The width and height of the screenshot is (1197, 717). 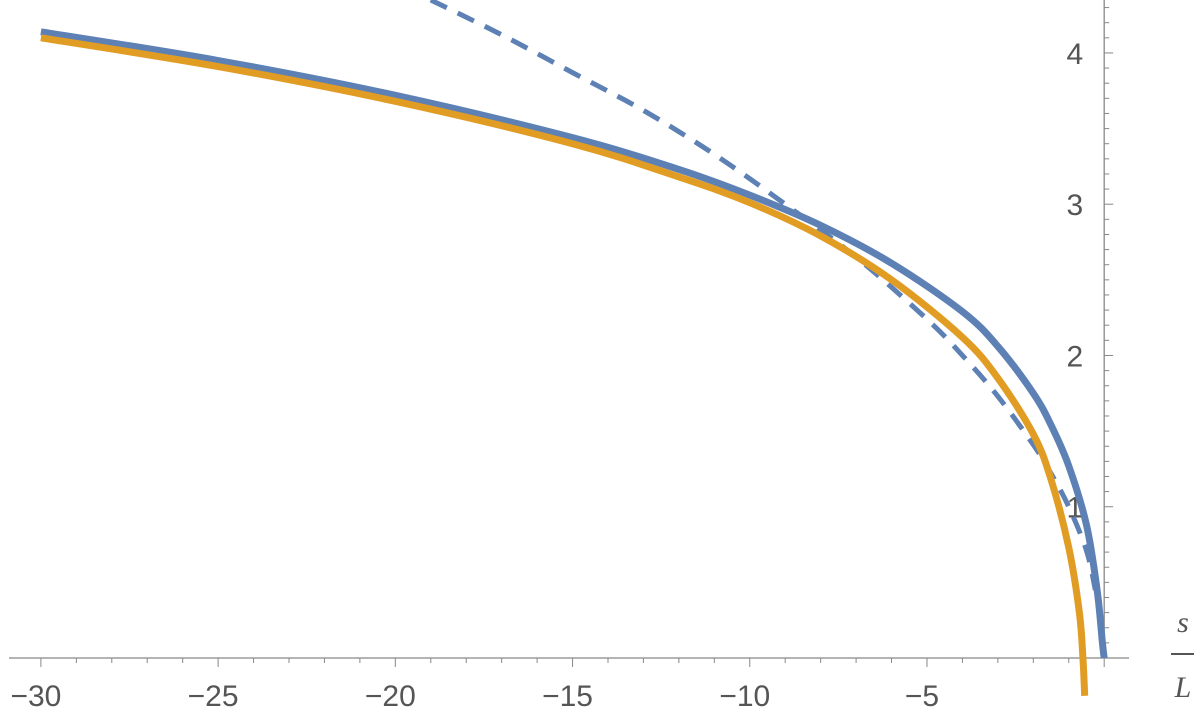 What do you see at coordinates (1183, 622) in the screenshot?
I see `x-axis-label-numerator: s` at bounding box center [1183, 622].